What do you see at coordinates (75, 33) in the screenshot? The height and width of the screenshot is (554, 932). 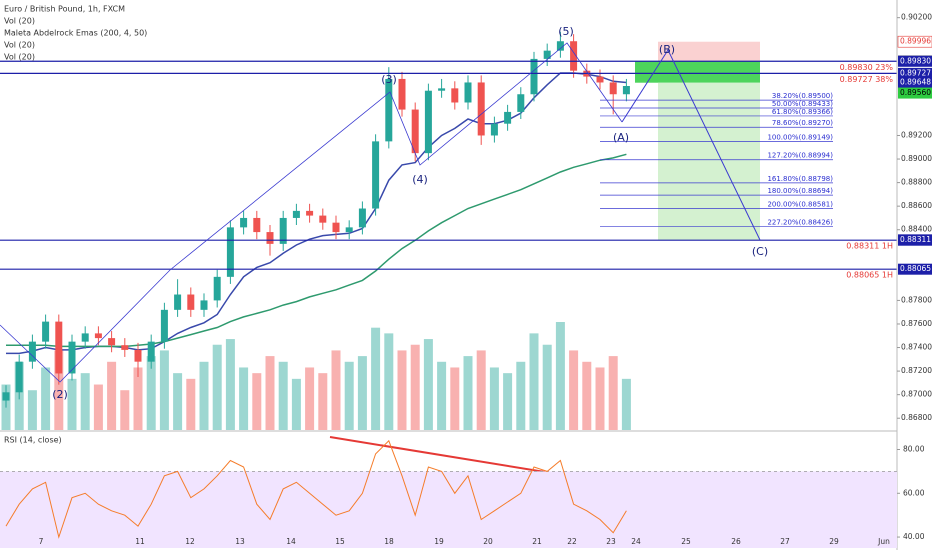 I see `legend-line: Maleta Abdelrock Emas (200, 4, 50)` at bounding box center [75, 33].